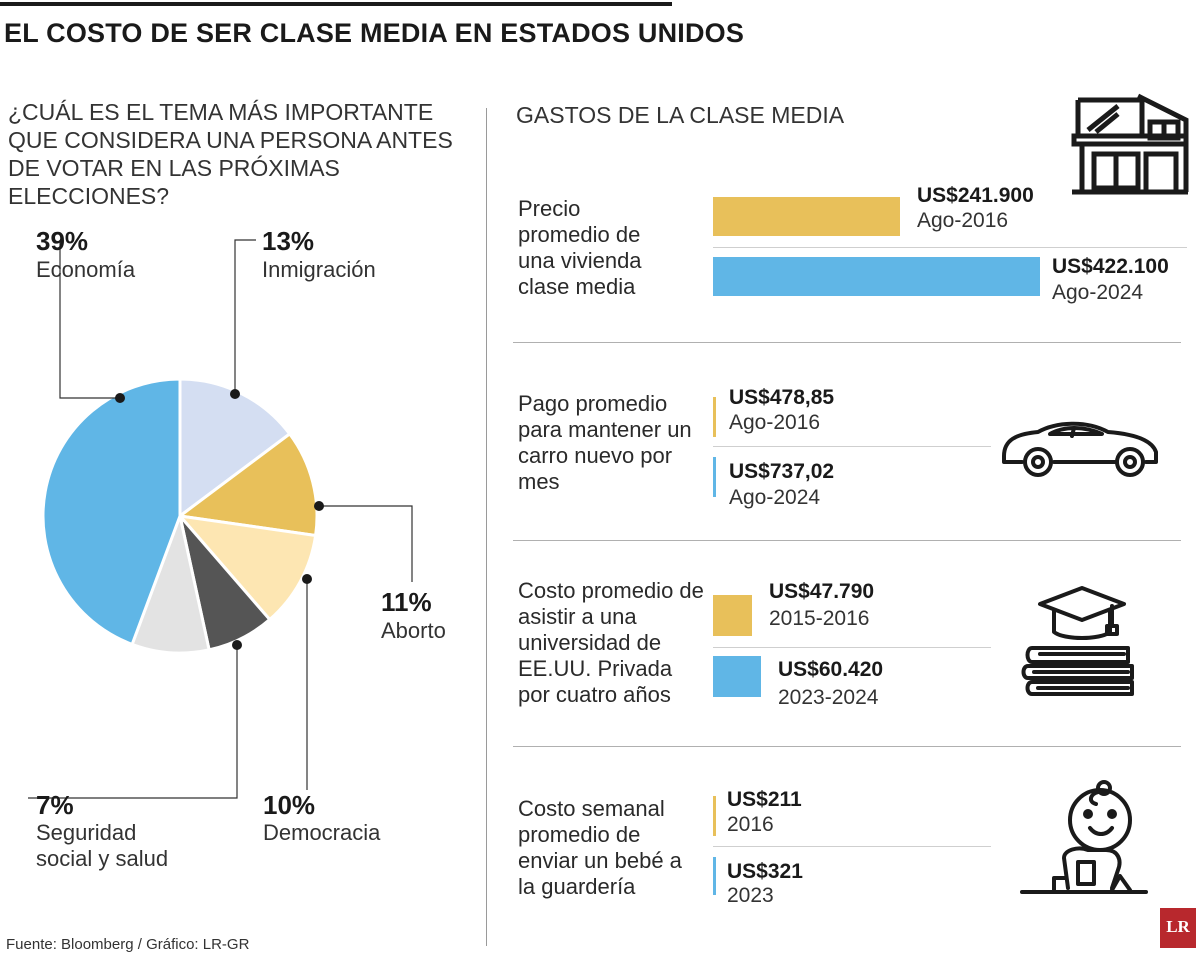 The width and height of the screenshot is (1200, 961). What do you see at coordinates (876, 276) in the screenshot?
I see `bar-vivienda-2024` at bounding box center [876, 276].